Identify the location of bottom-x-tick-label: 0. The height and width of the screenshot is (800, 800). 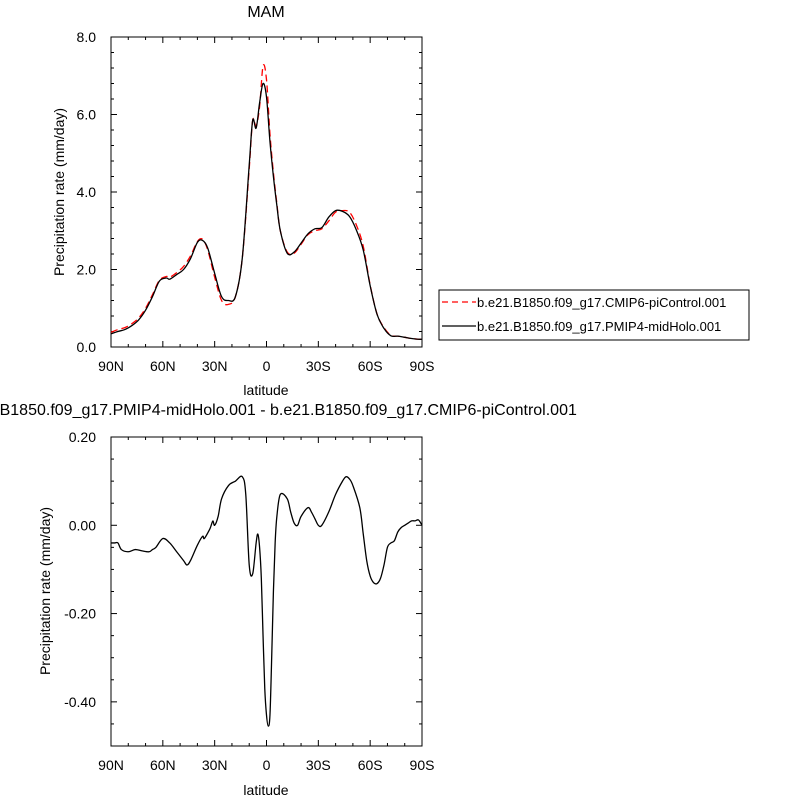
(267, 765).